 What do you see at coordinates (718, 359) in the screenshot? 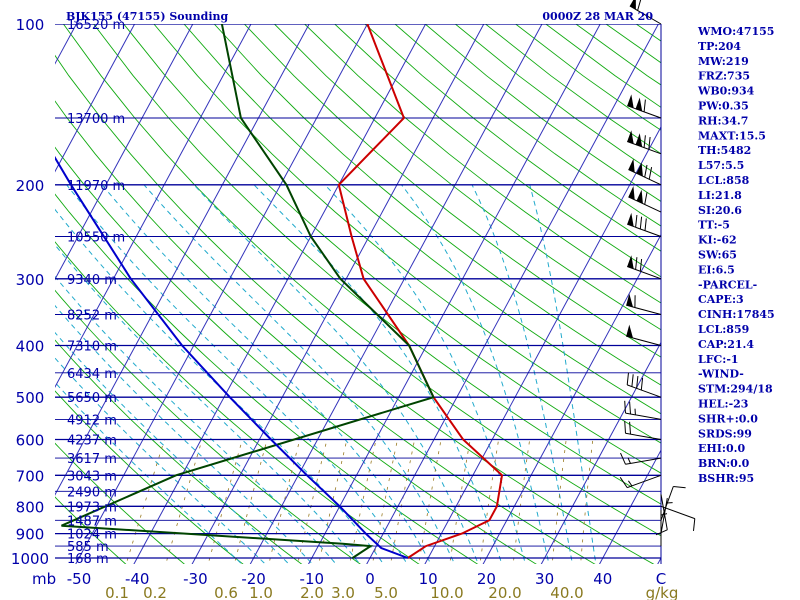
I see `index-entry: LFC:-1` at bounding box center [718, 359].